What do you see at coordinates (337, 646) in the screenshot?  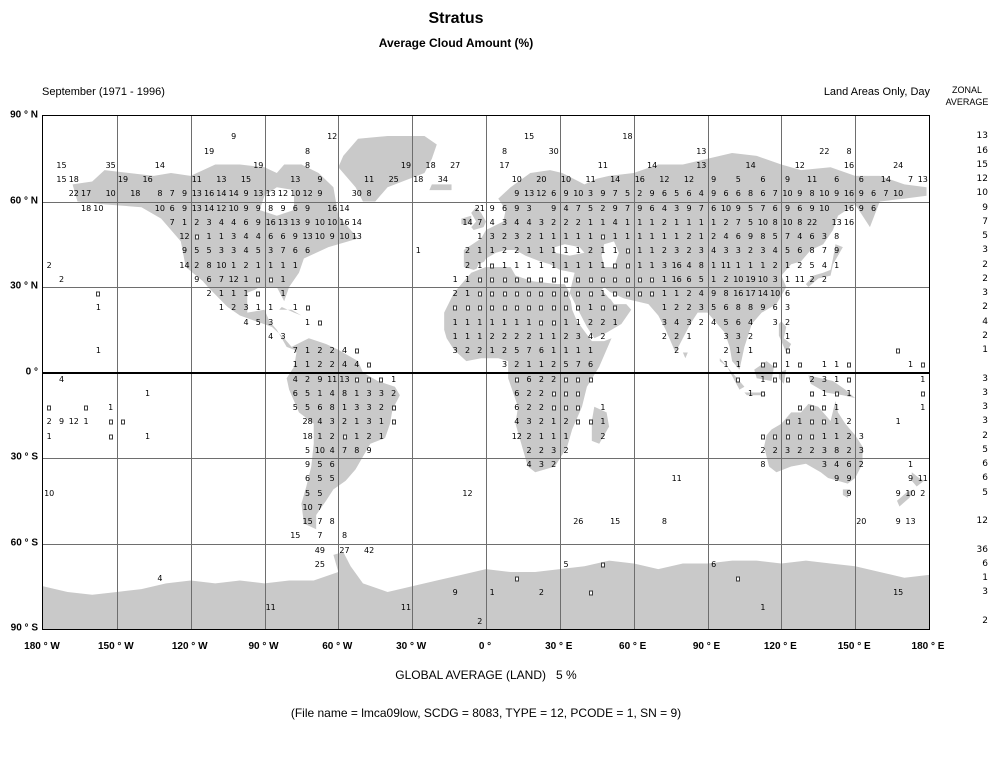 I see `lon-tick-label: 60 ° W` at bounding box center [337, 646].